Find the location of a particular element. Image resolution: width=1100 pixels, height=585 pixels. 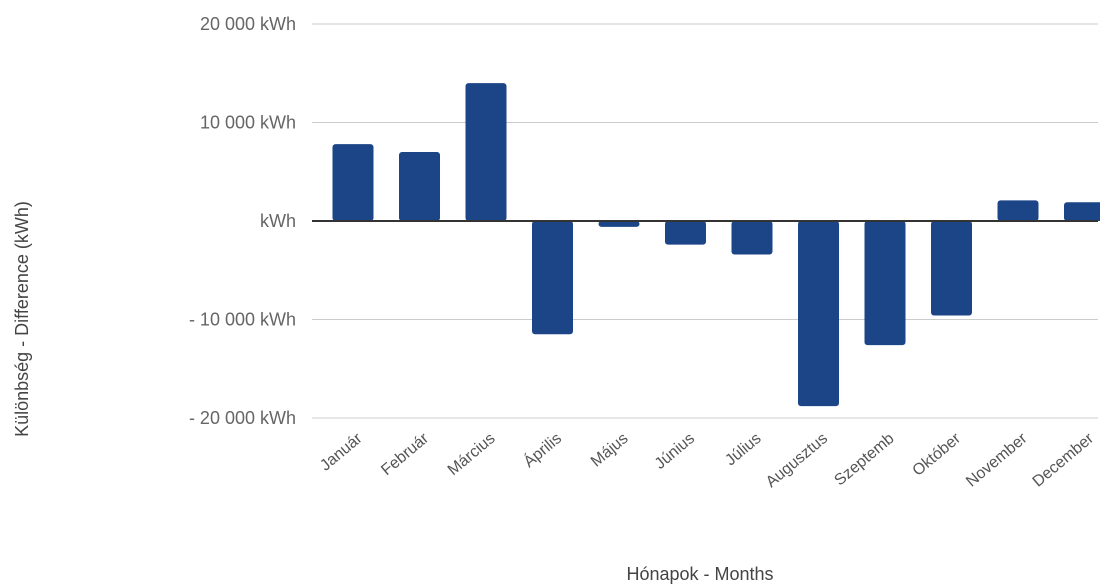

bar-február is located at coordinates (419, 186).